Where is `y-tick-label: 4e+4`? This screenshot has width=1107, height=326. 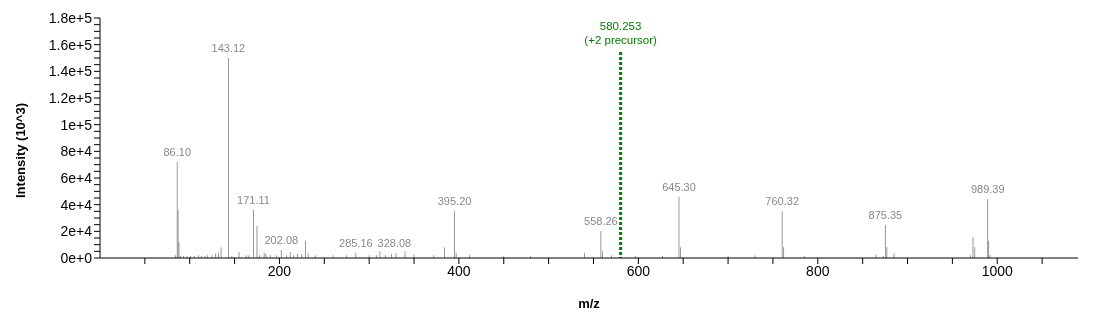
y-tick-label: 4e+4 is located at coordinates (76, 204).